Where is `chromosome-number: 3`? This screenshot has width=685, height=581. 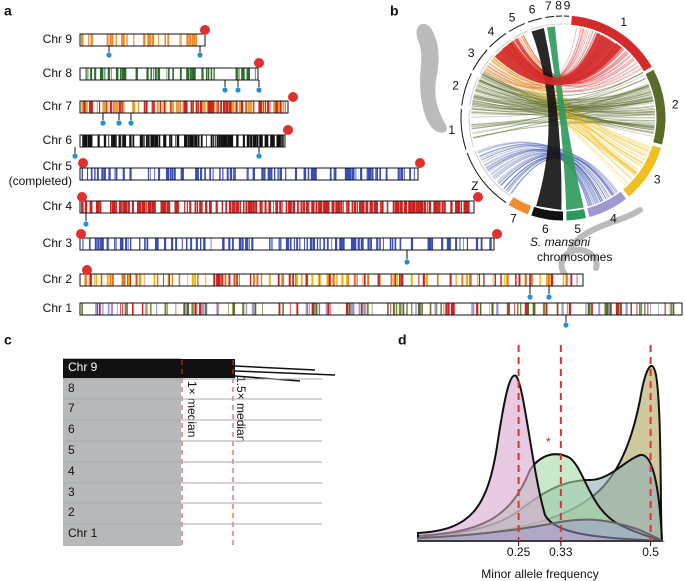 chromosome-number: 3 is located at coordinates (471, 53).